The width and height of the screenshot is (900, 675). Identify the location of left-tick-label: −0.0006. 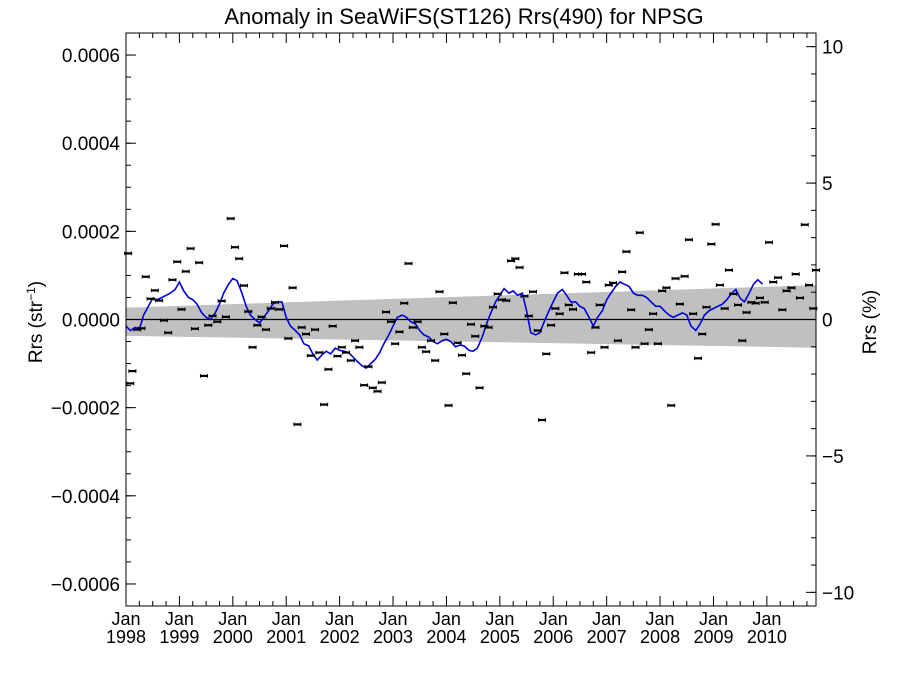
(85, 585).